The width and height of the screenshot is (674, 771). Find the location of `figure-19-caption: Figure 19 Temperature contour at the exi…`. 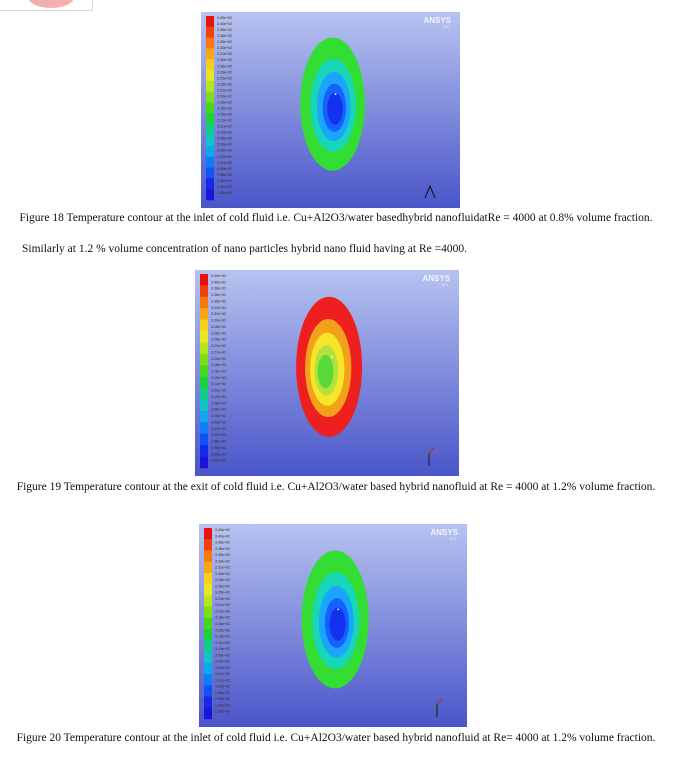

figure-19-caption: Figure 19 Temperature contour at the exi… is located at coordinates (336, 487).